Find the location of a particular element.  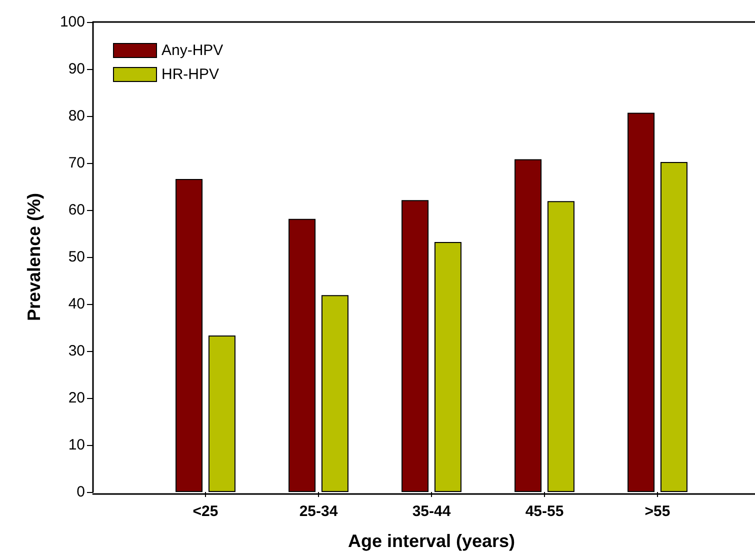

y-tick-label: 60 is located at coordinates (76, 210).